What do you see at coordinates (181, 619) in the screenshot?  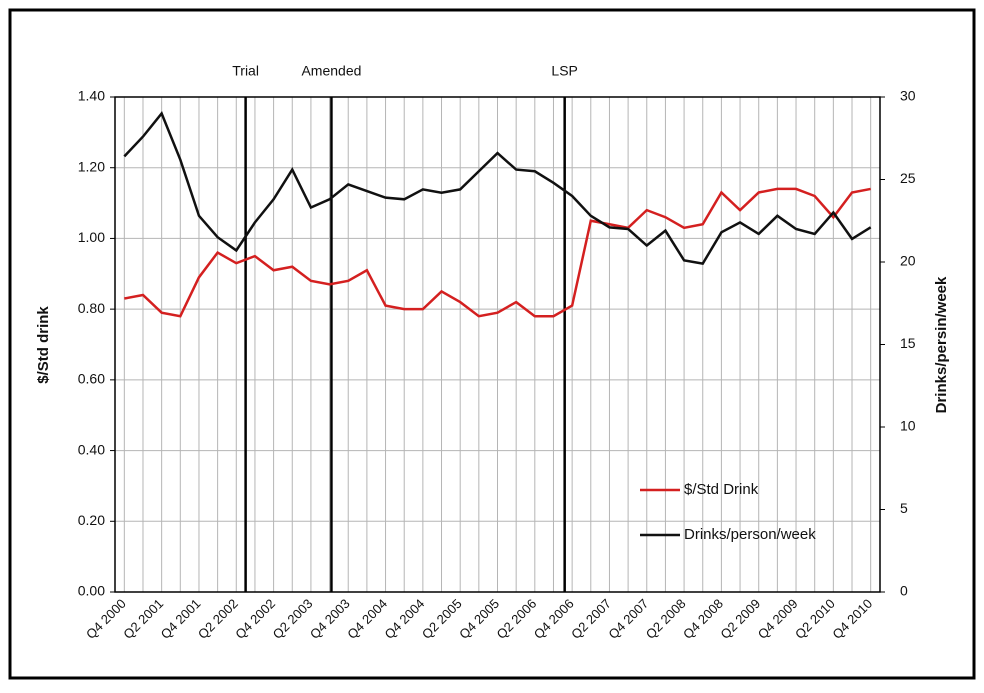 I see `x-tick-label: Q4 2001` at bounding box center [181, 619].